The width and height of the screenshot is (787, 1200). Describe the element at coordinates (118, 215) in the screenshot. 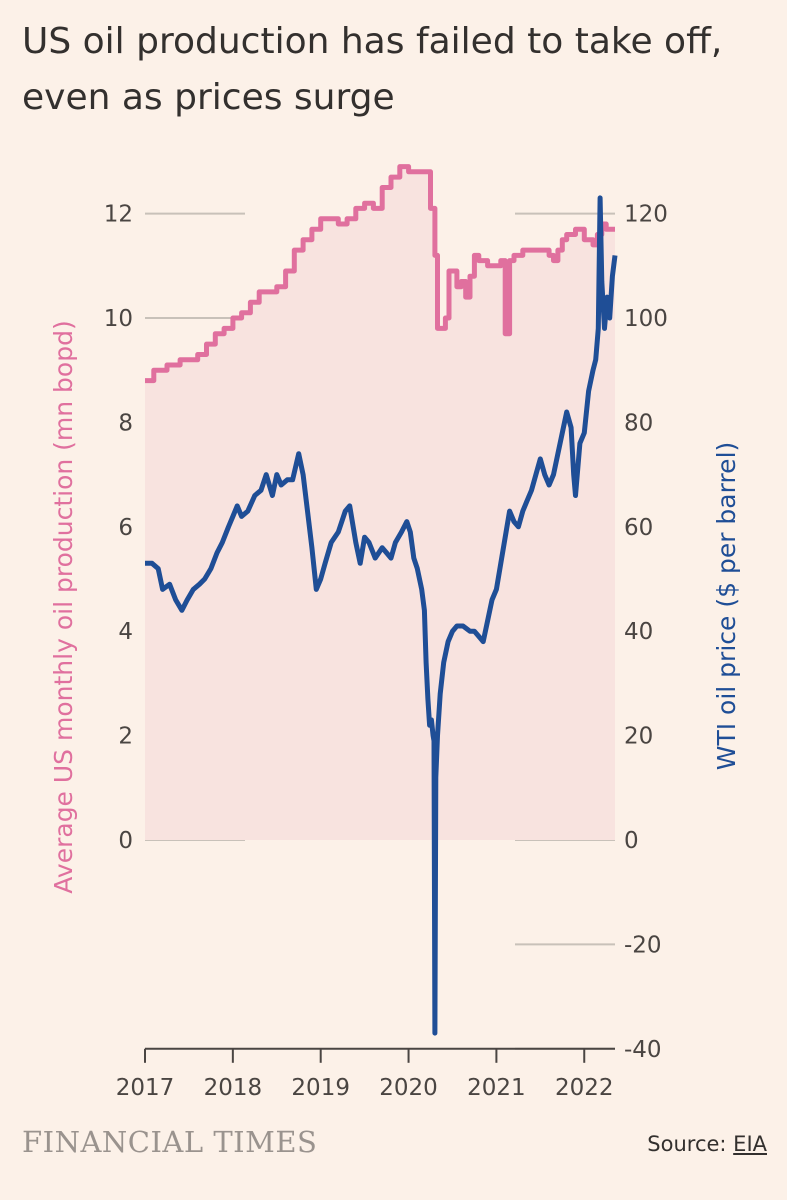

I see `left-tick-12: 12` at that location.